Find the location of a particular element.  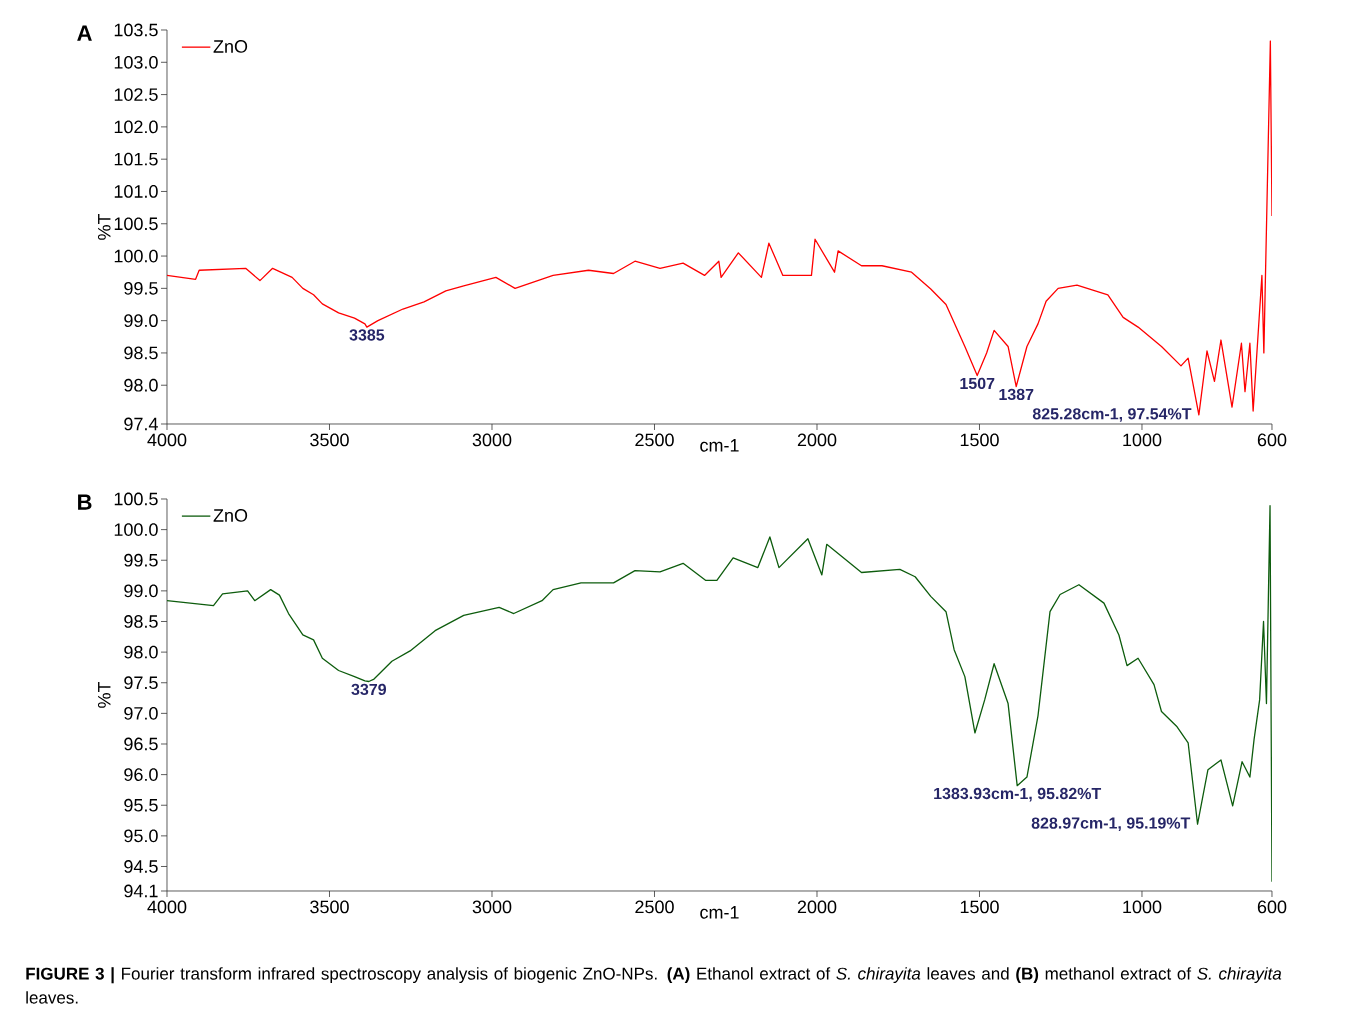

annotation: 1387 is located at coordinates (1016, 394).